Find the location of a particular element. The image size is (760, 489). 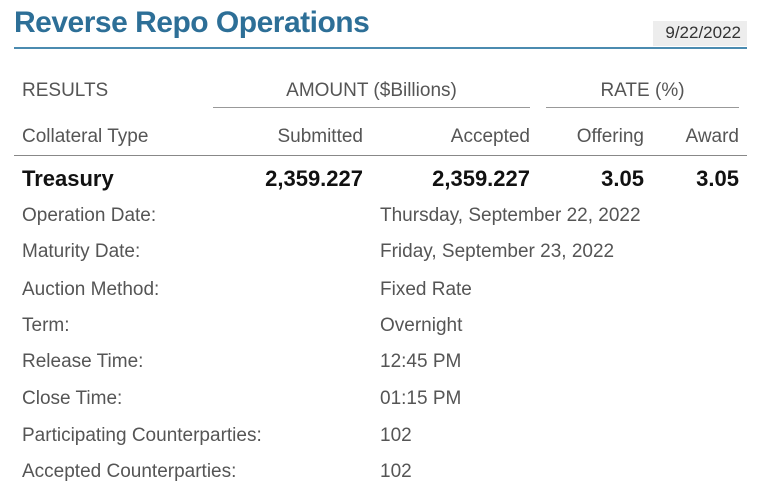

detail-value: Friday, September 23, 2022 is located at coordinates (497, 251).